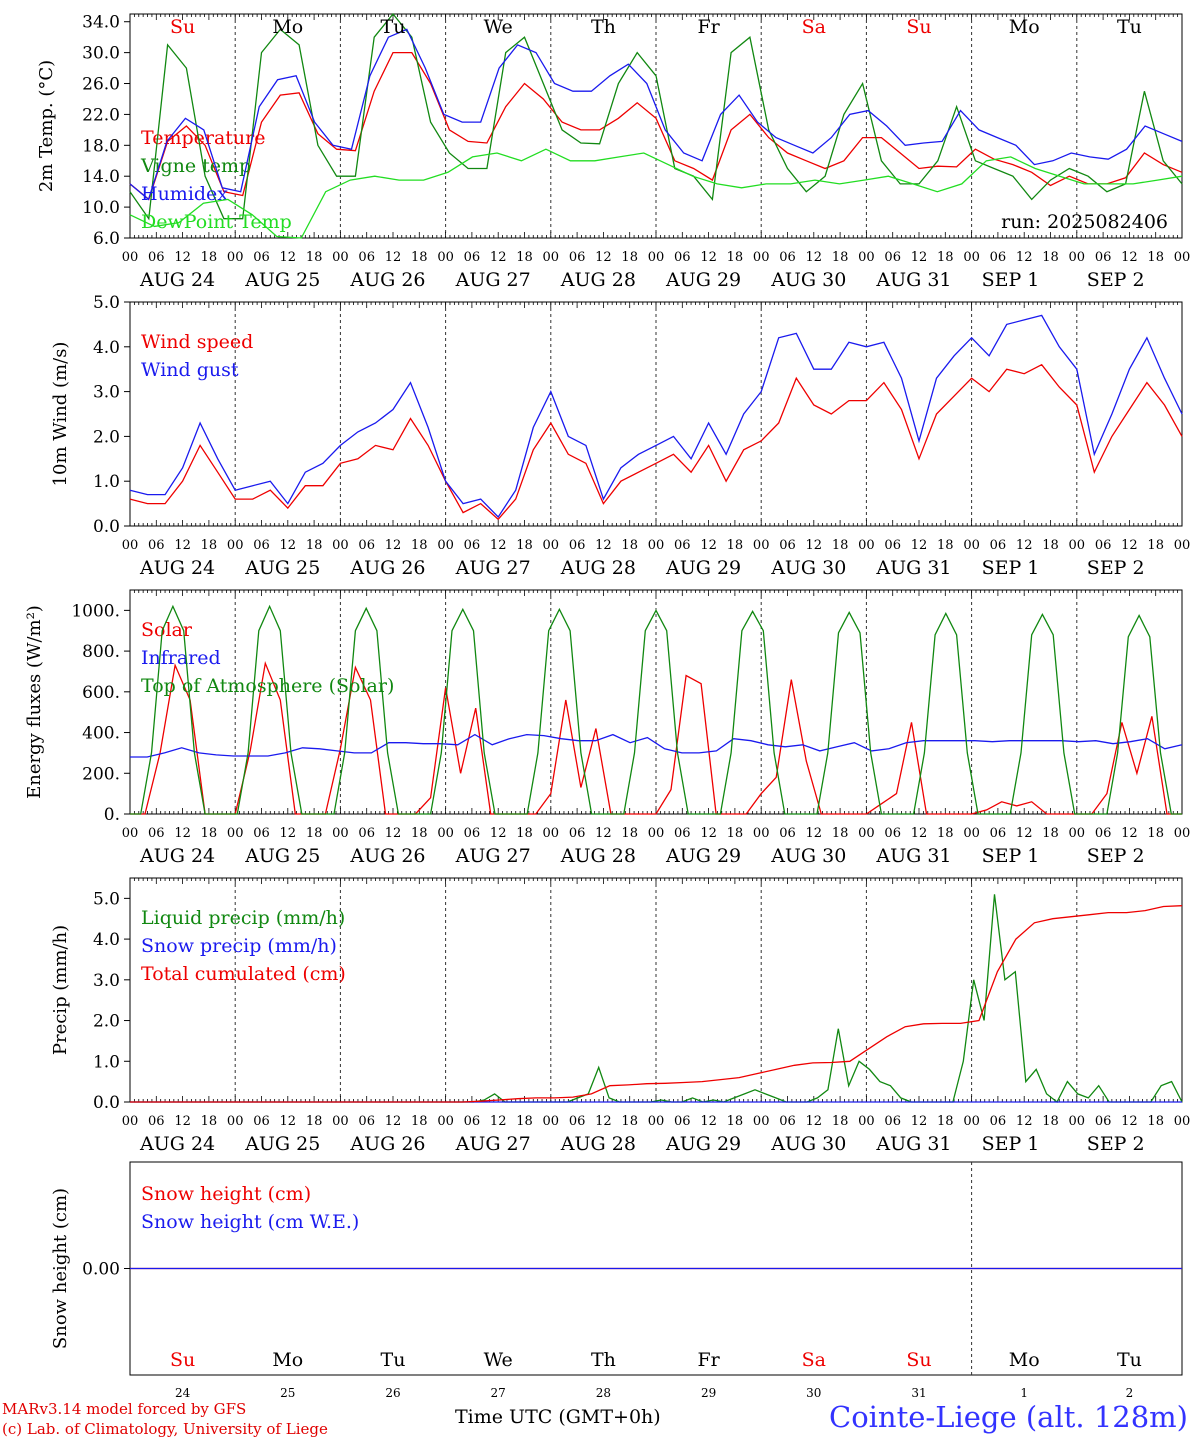 Image resolution: width=1194 pixels, height=1440 pixels. What do you see at coordinates (498, 27) in the screenshot?
I see `weekday-label: We` at bounding box center [498, 27].